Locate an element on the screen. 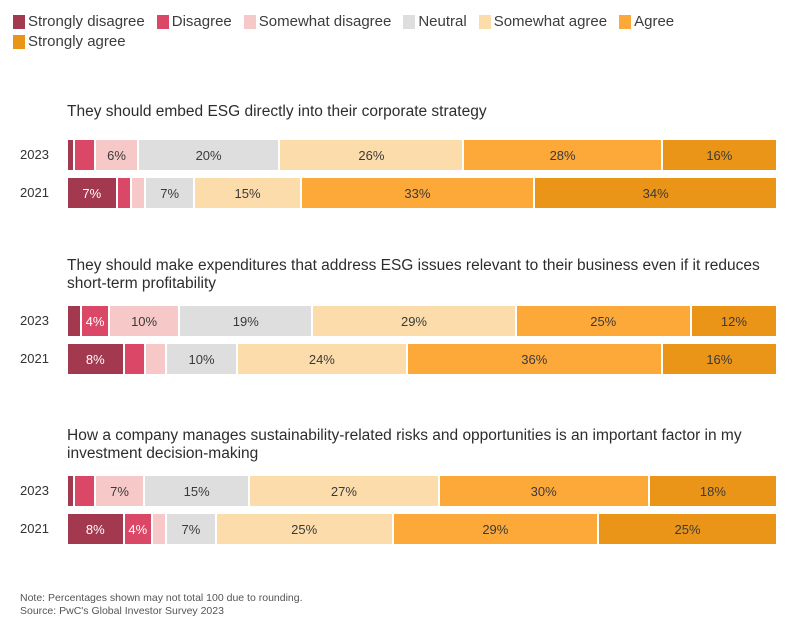 The image size is (800, 633). bar-segment-somewhat-agree: 25% is located at coordinates (305, 529).